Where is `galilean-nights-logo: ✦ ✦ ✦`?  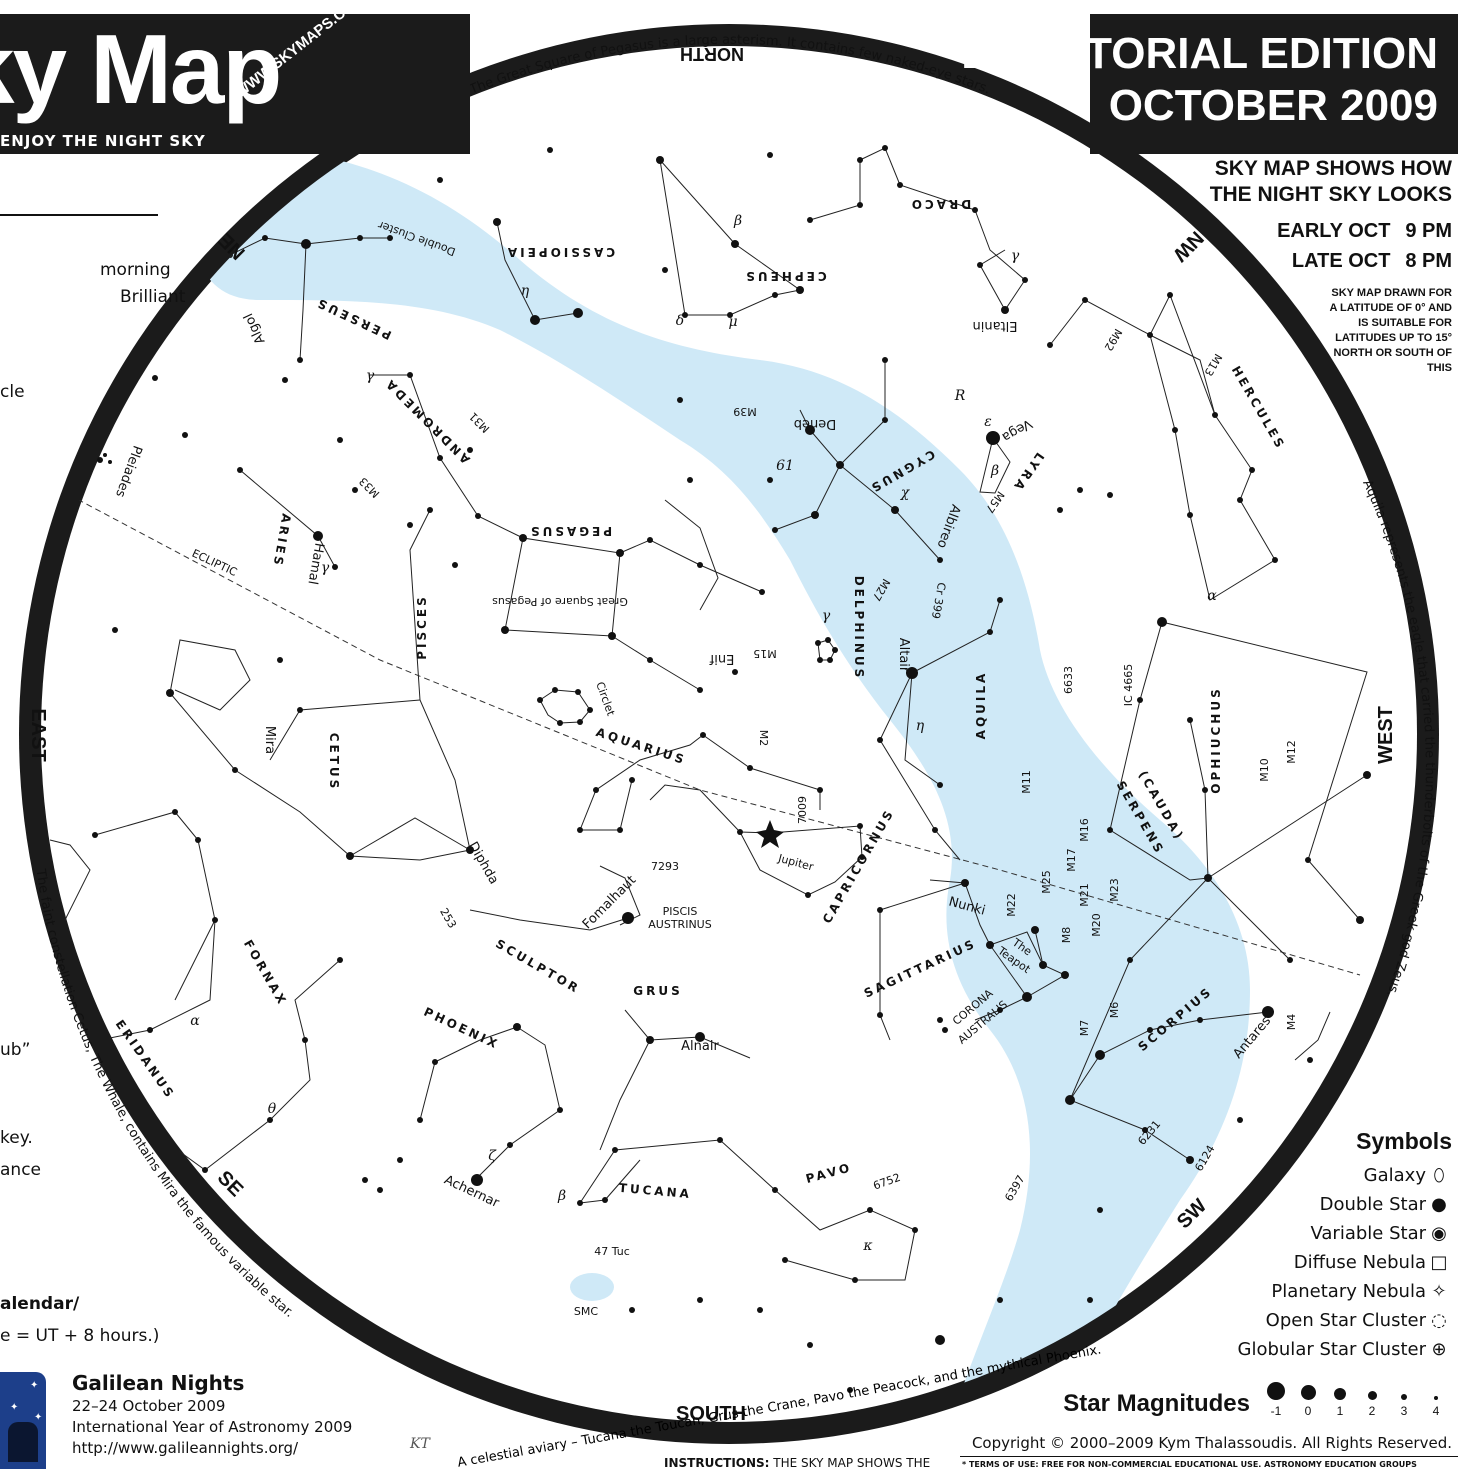 galilean-nights-logo: ✦ ✦ ✦ is located at coordinates (23, 1420).